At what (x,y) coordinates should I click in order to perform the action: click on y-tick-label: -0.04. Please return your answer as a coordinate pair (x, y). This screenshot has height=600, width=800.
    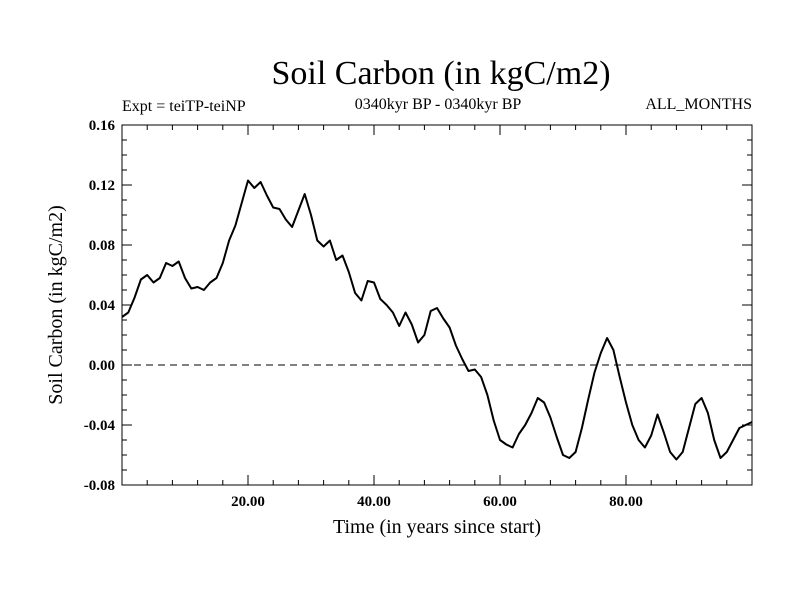
    Looking at the image, I should click on (100, 426).